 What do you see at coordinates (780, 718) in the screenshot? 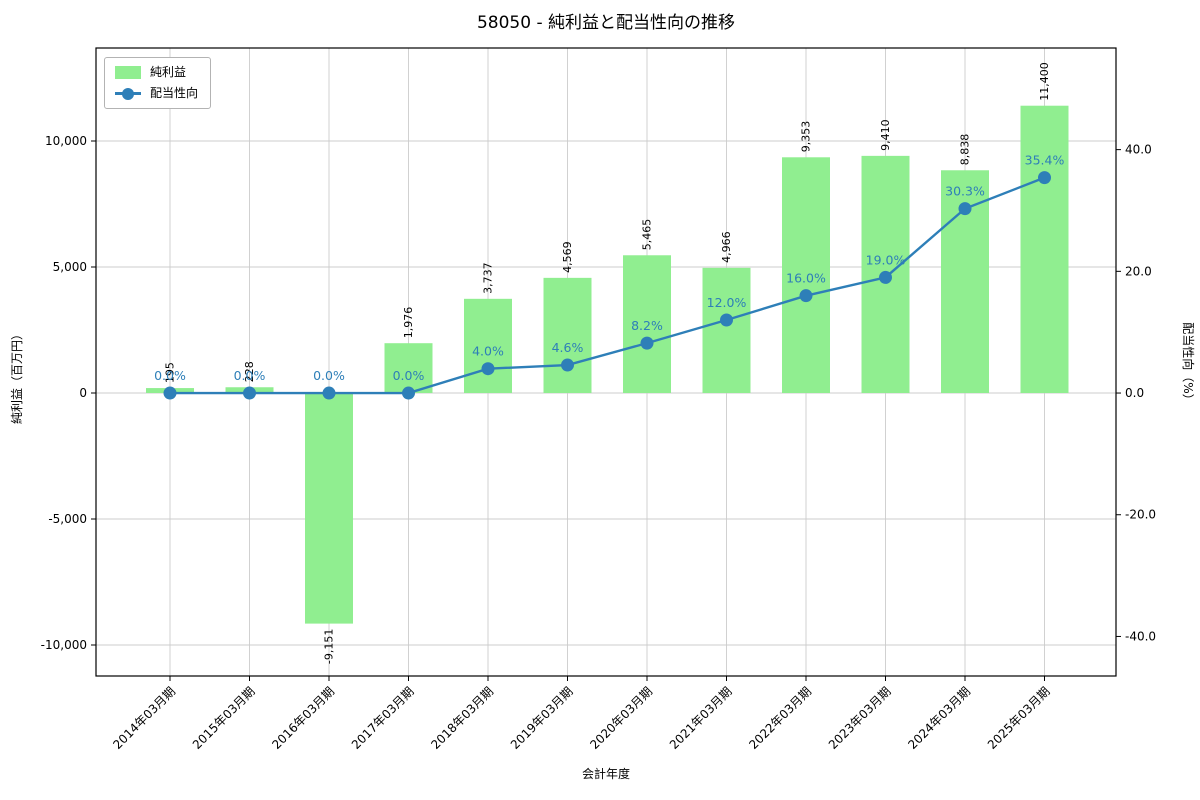
I see `x-tick-label: 2022年03月期` at bounding box center [780, 718].